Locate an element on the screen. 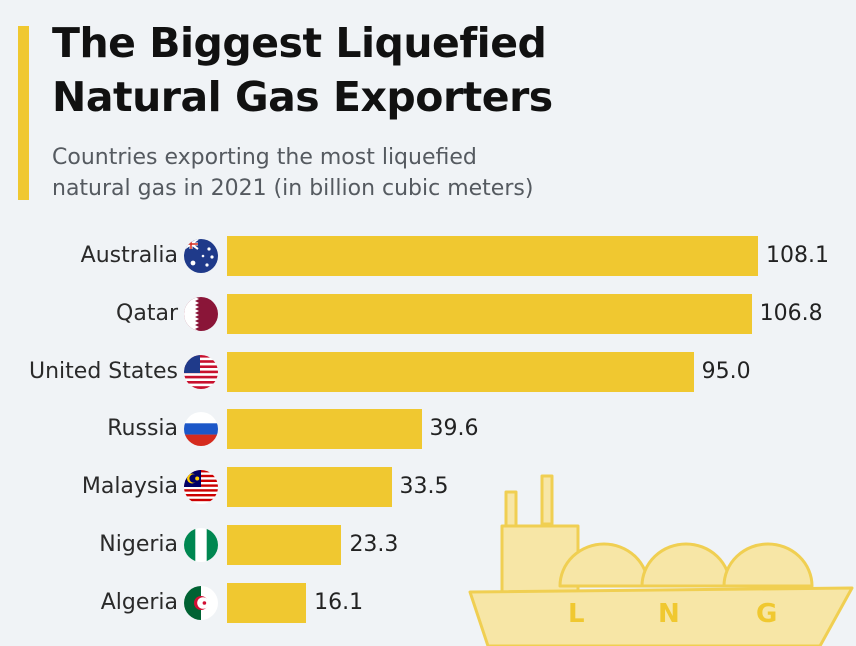  ship-letter-g: G is located at coordinates (766, 614).